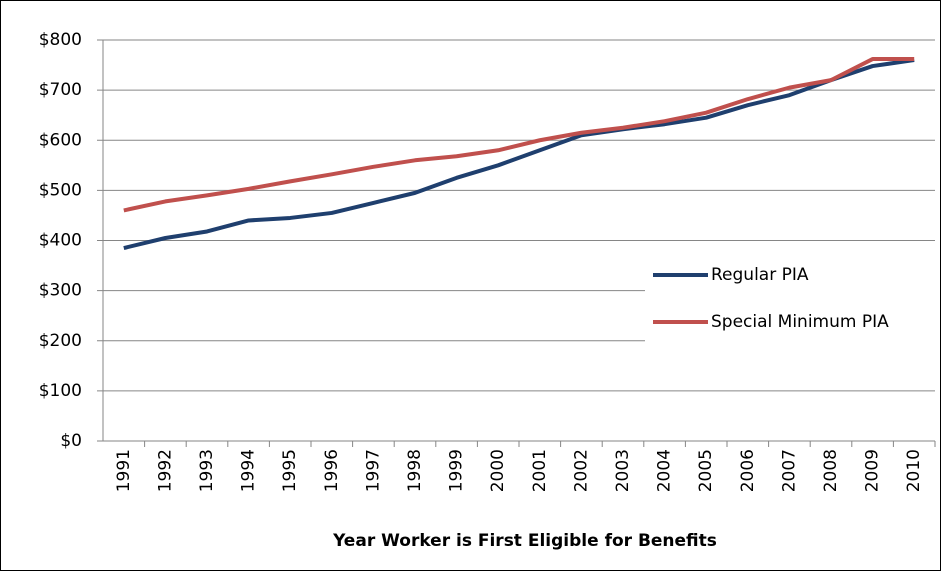 Image resolution: width=952 pixels, height=579 pixels. What do you see at coordinates (873, 470) in the screenshot?
I see `x-tick-label: 2009` at bounding box center [873, 470].